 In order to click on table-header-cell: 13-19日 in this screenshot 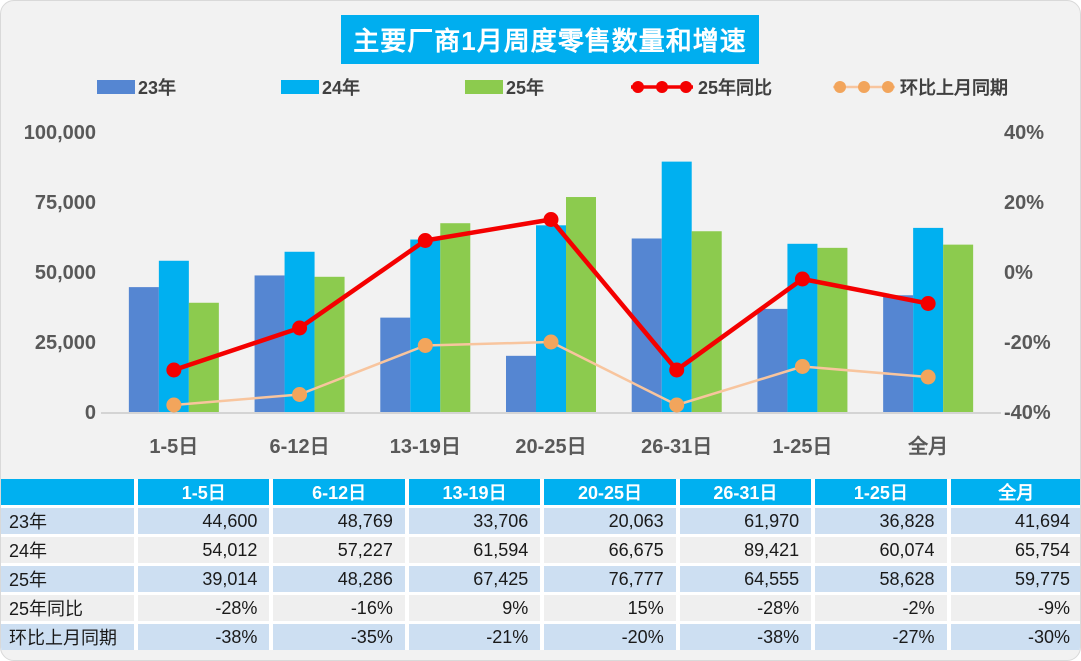, I will do `click(474, 492)`.